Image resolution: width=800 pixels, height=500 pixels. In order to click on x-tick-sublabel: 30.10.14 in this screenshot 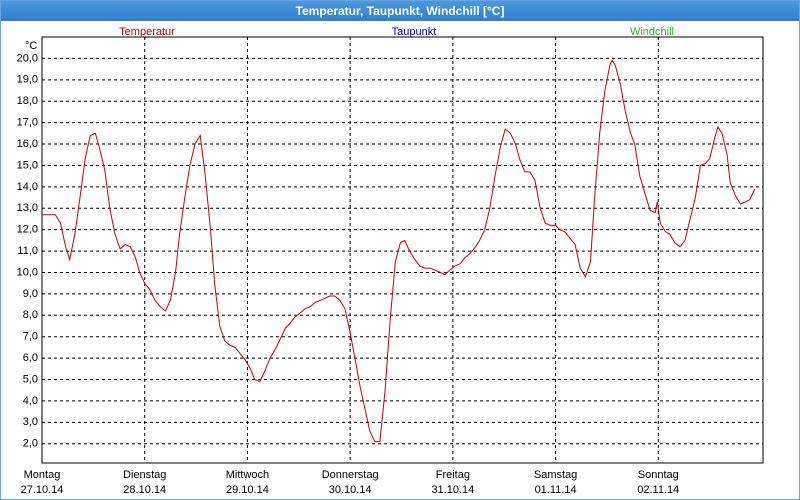, I will do `click(350, 490)`.